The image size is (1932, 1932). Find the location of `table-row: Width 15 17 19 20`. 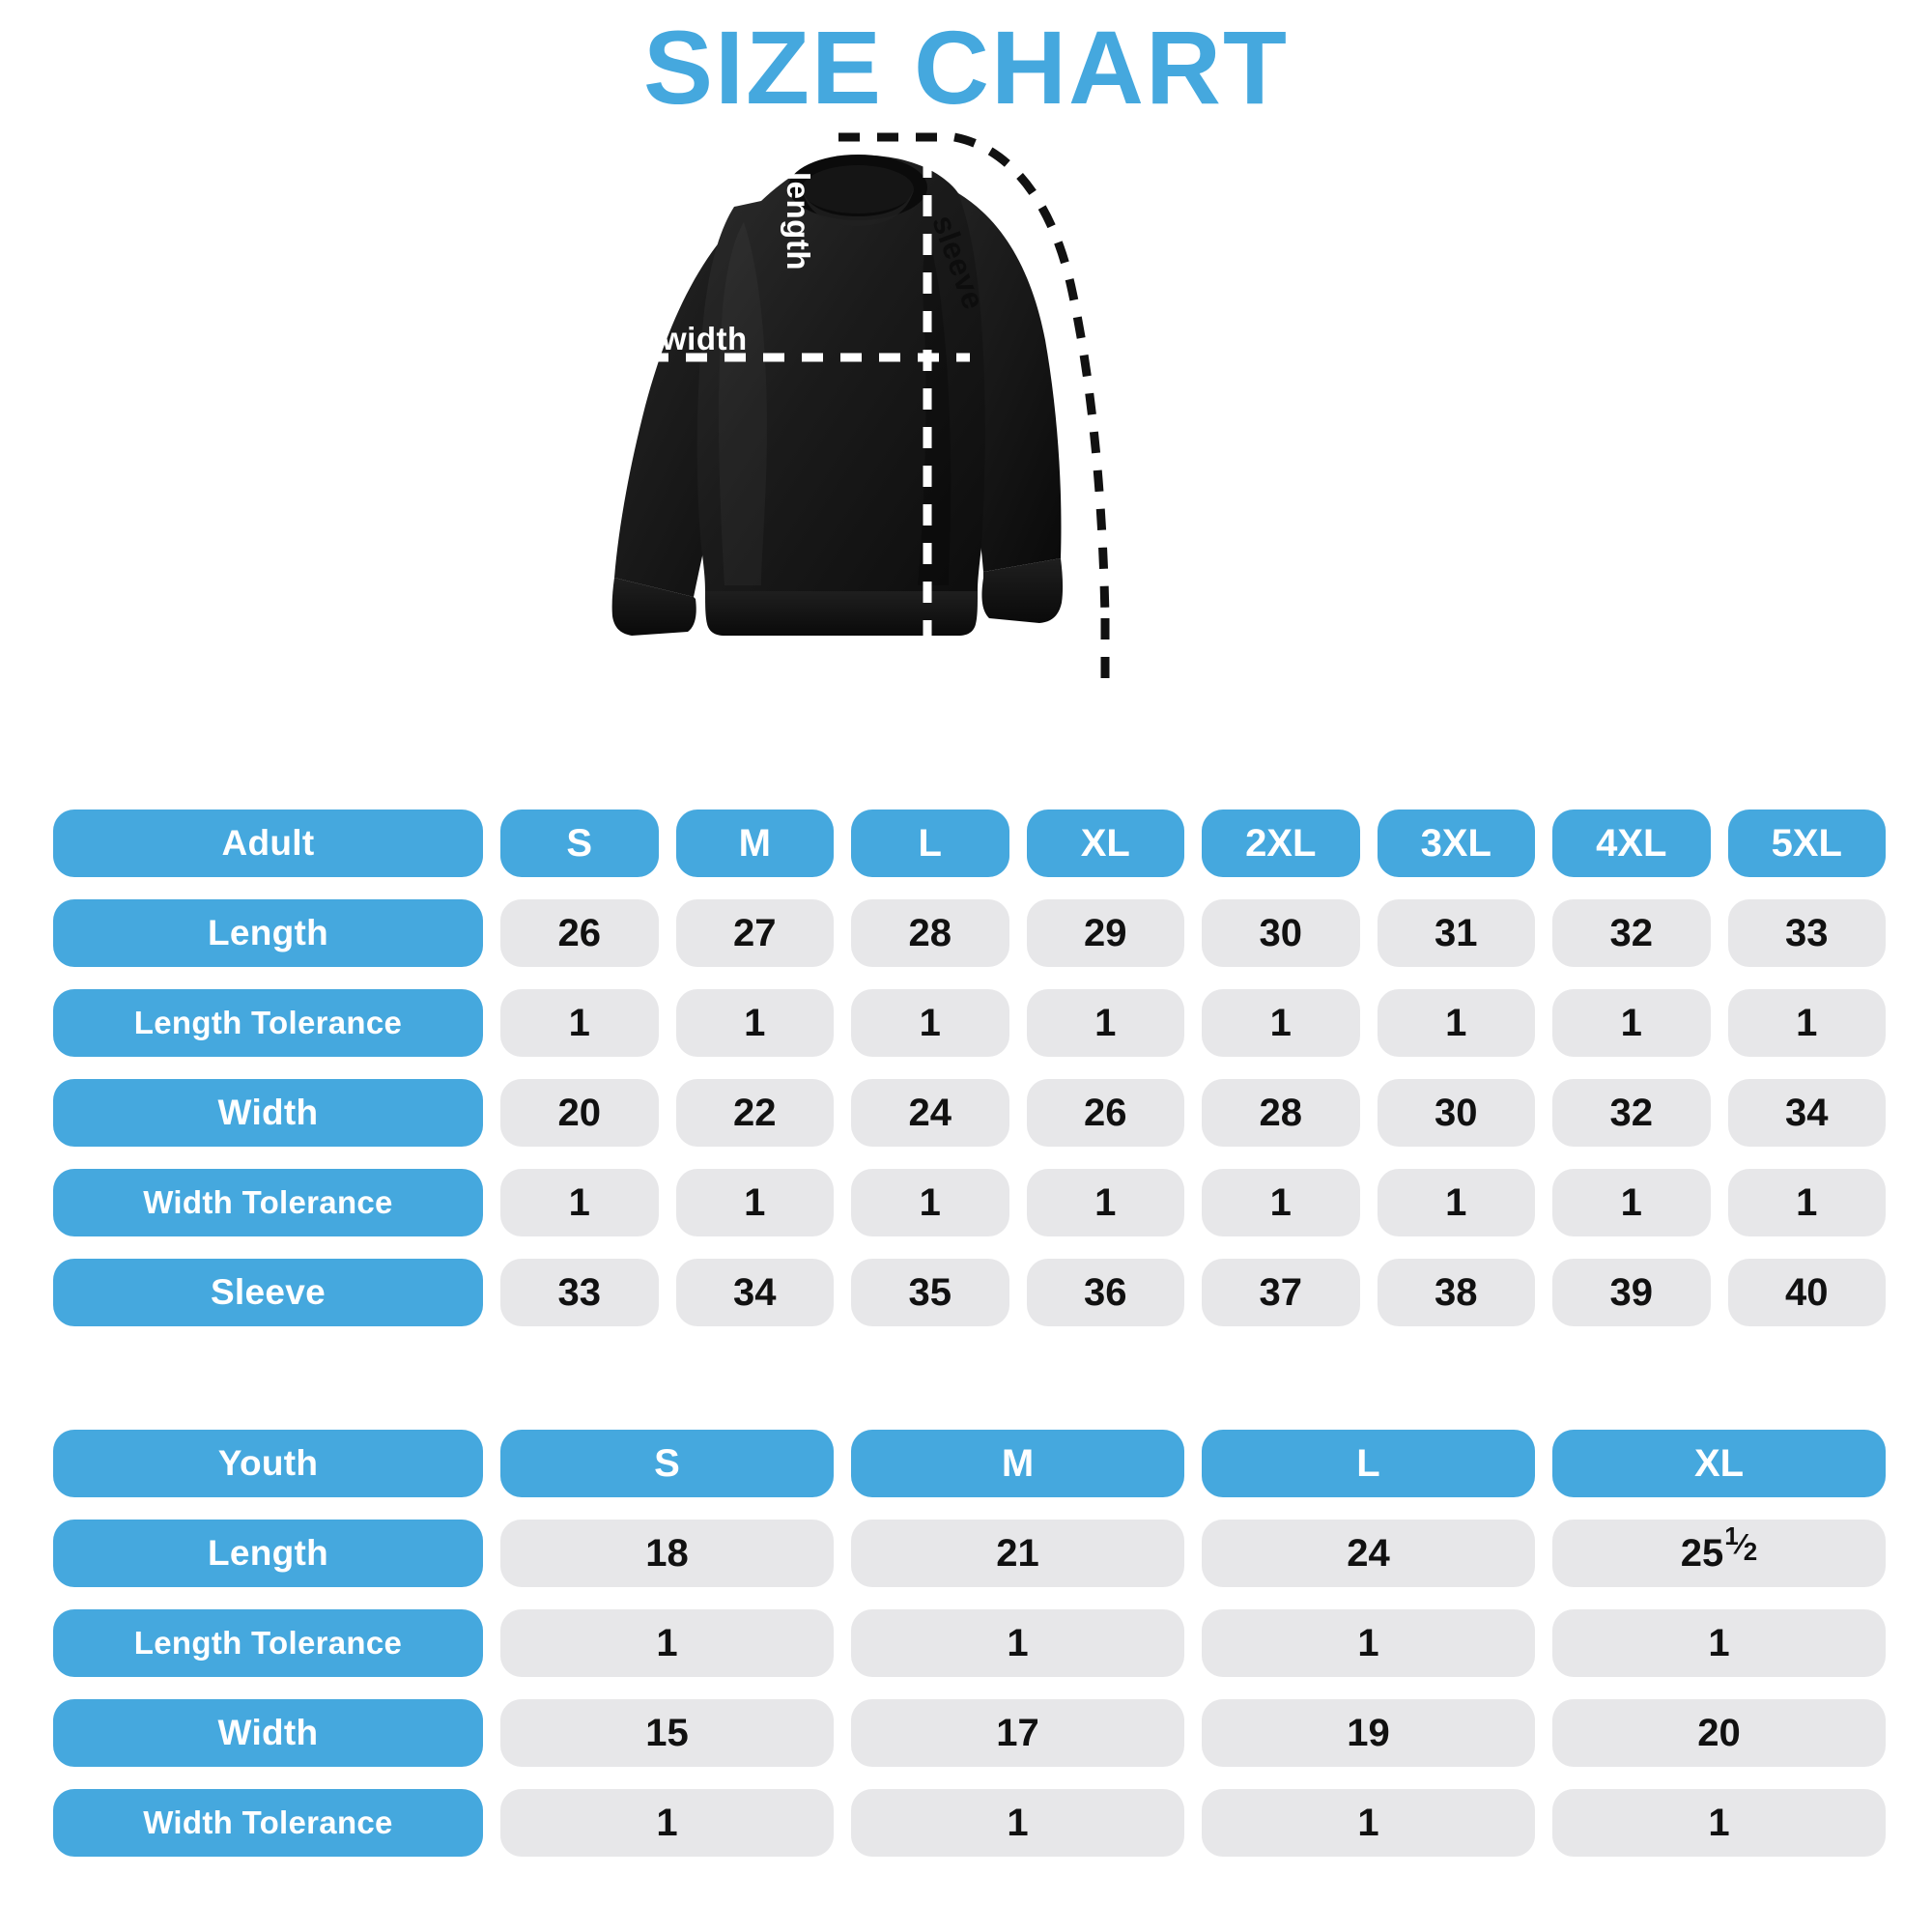

table-row: Width 15 17 19 20 is located at coordinates (966, 1733).